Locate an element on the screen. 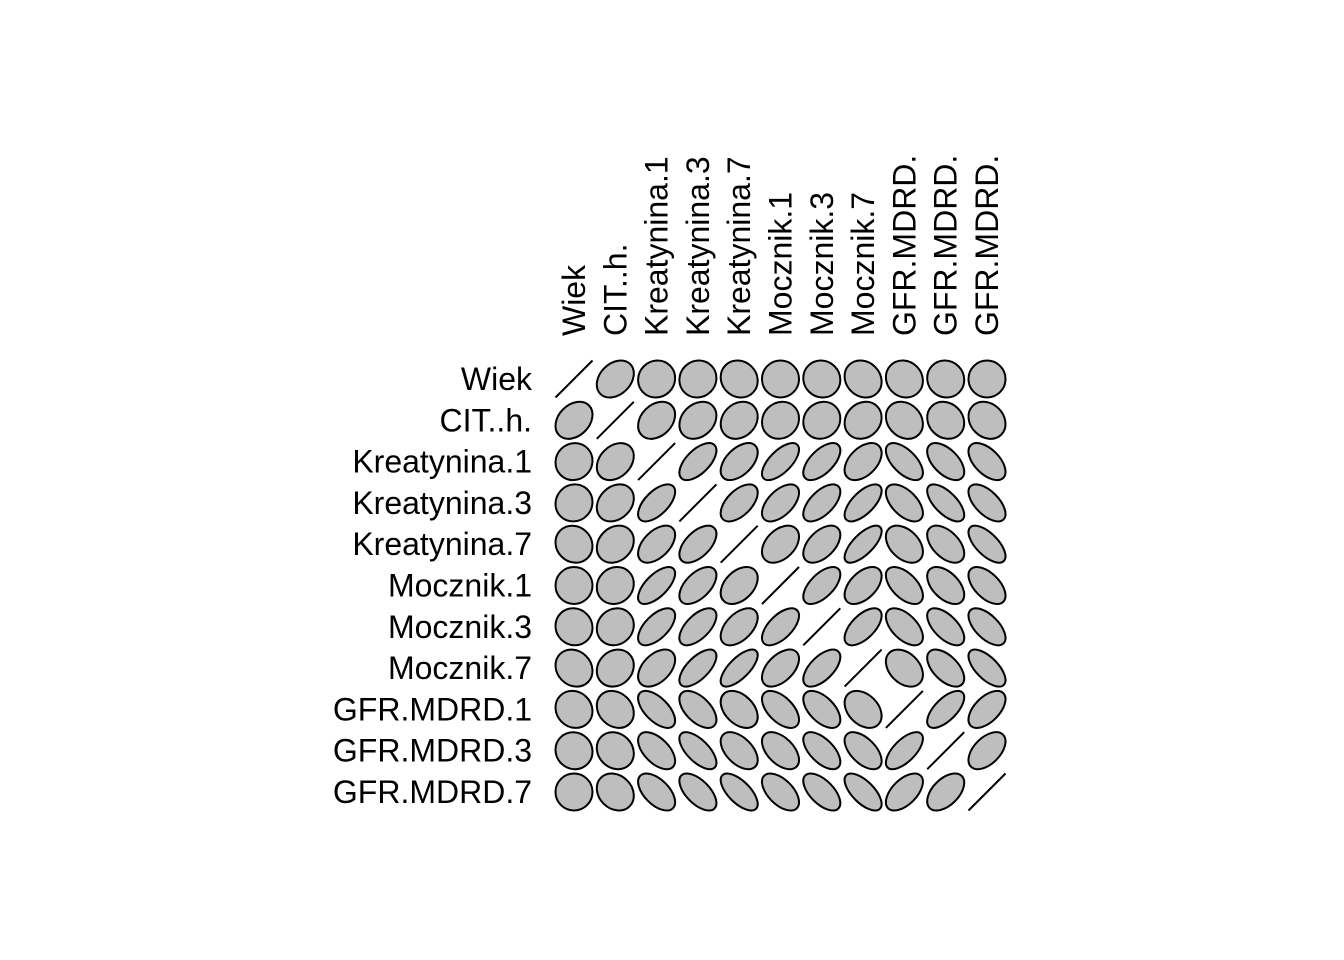  column-label: Kreatynina.7 is located at coordinates (739, 246).